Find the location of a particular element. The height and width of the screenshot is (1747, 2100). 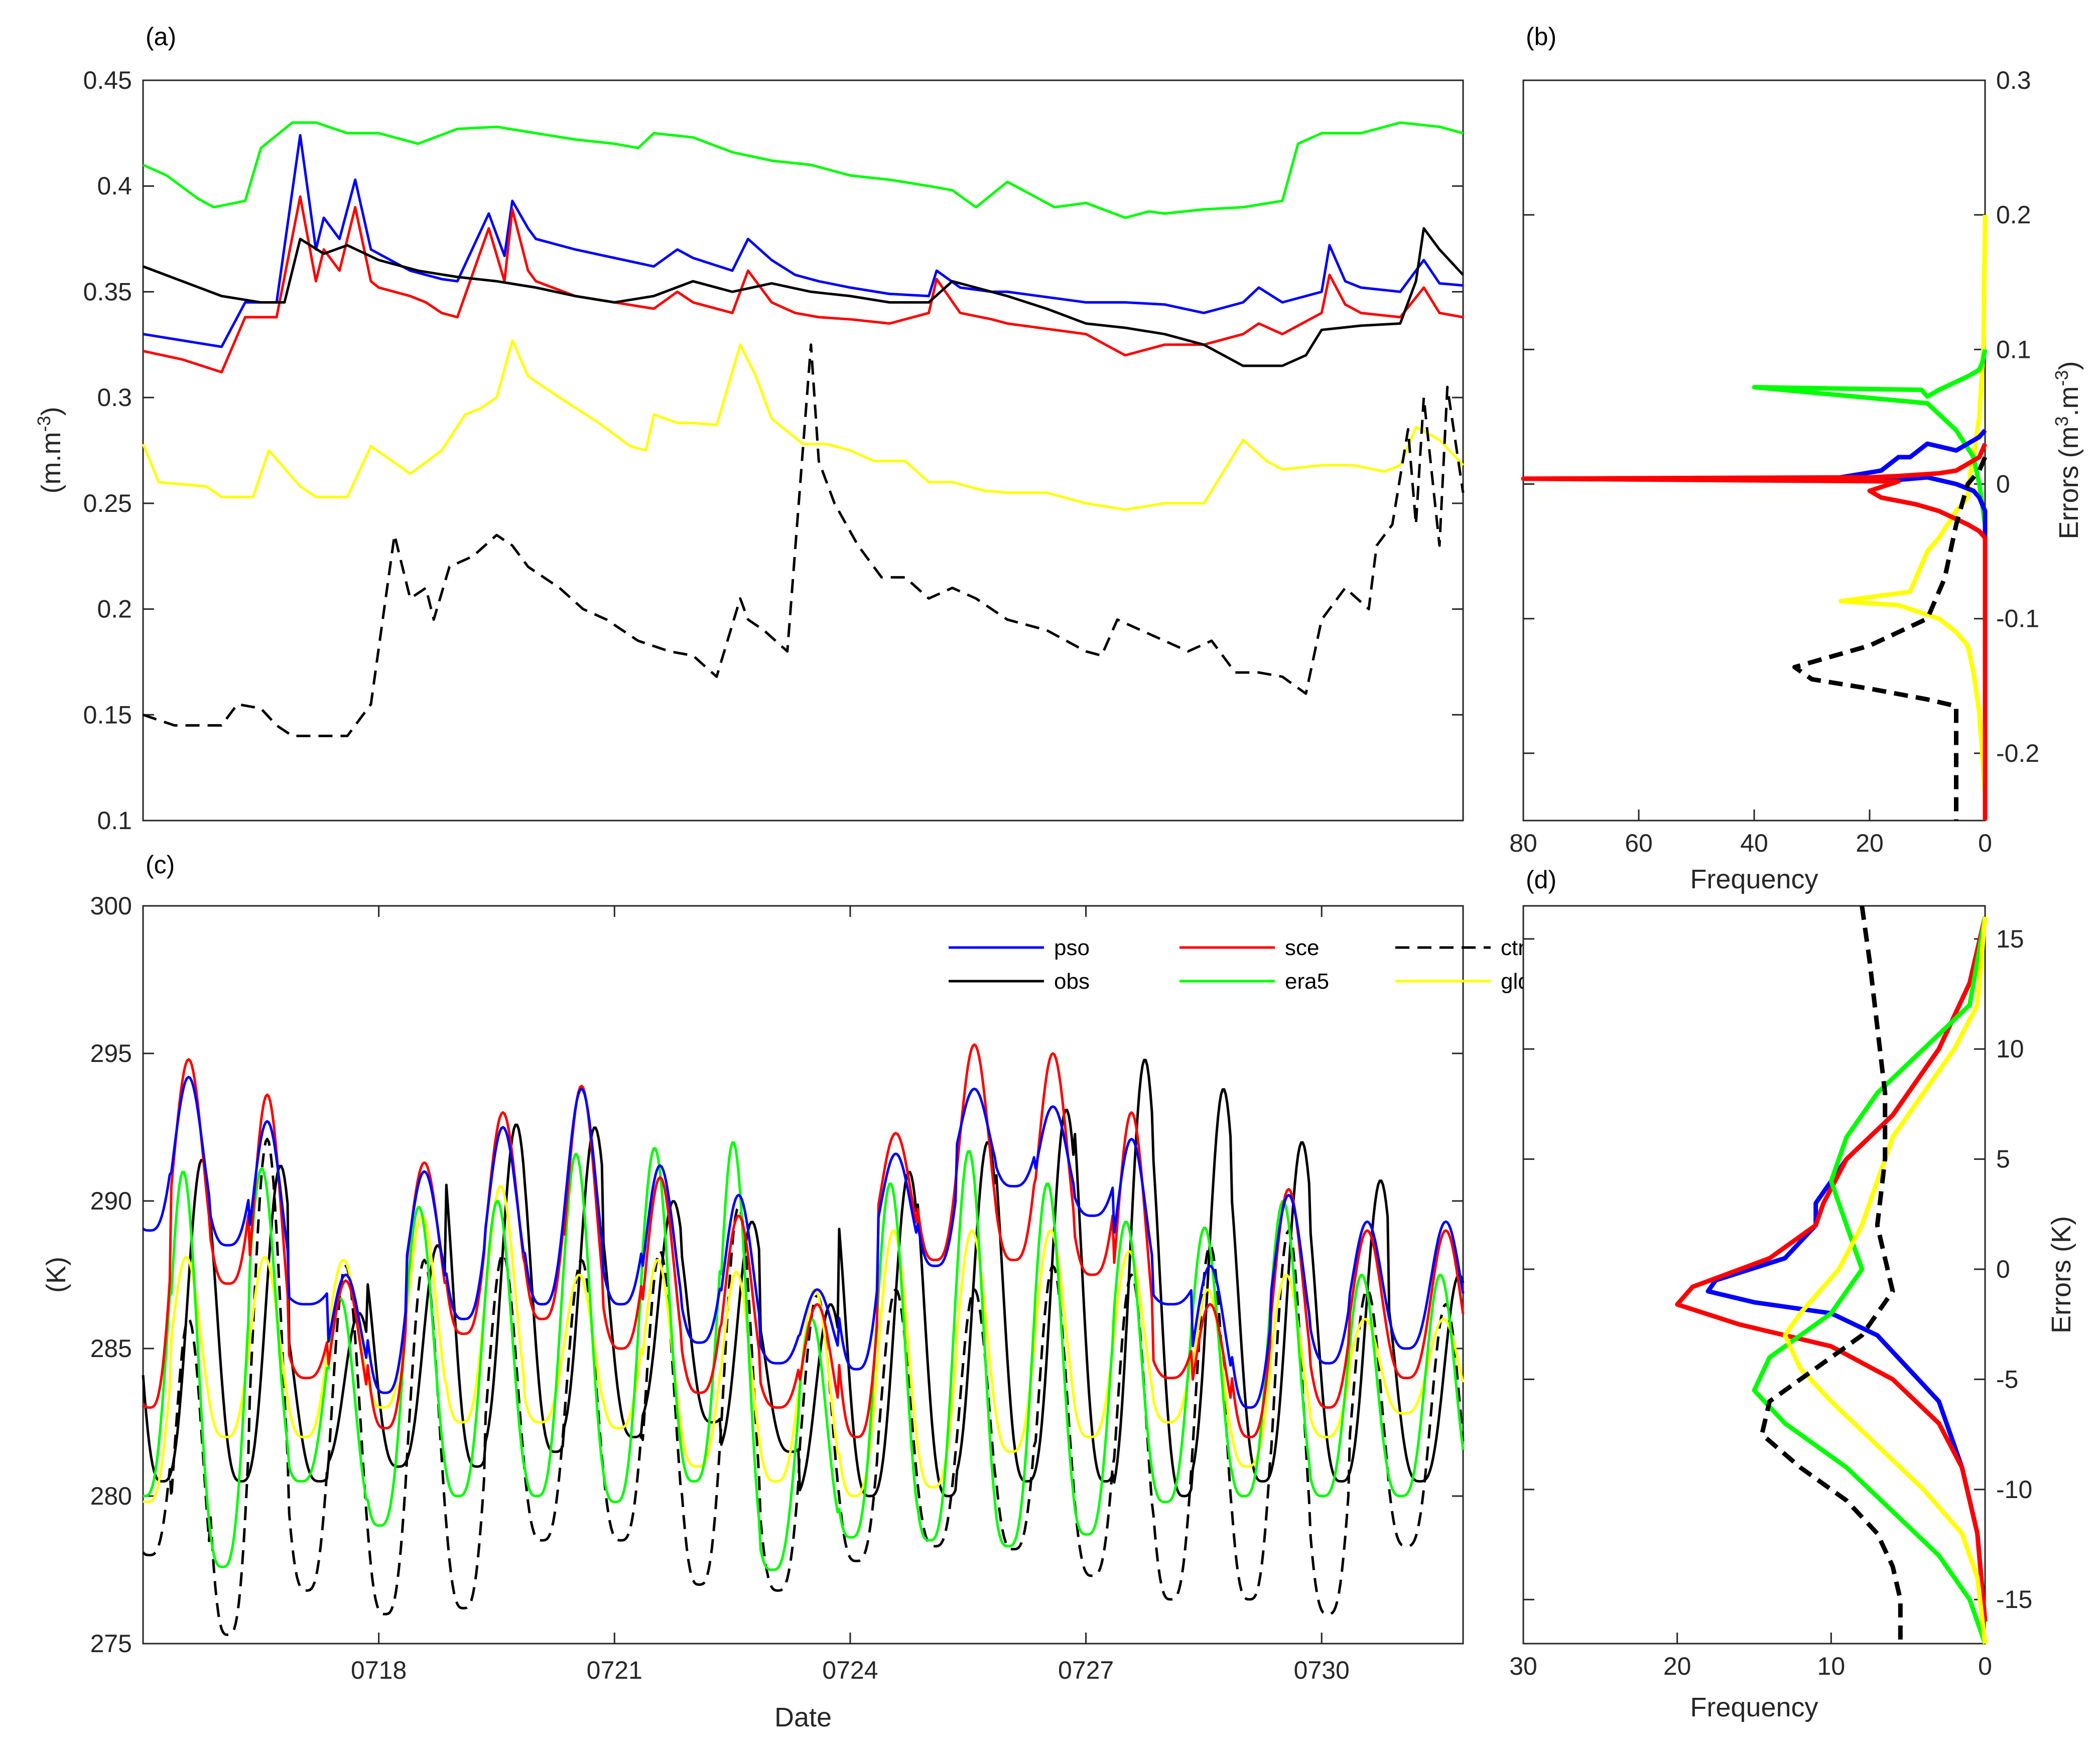

panel-c-ytick-label: 290 is located at coordinates (111, 1201).